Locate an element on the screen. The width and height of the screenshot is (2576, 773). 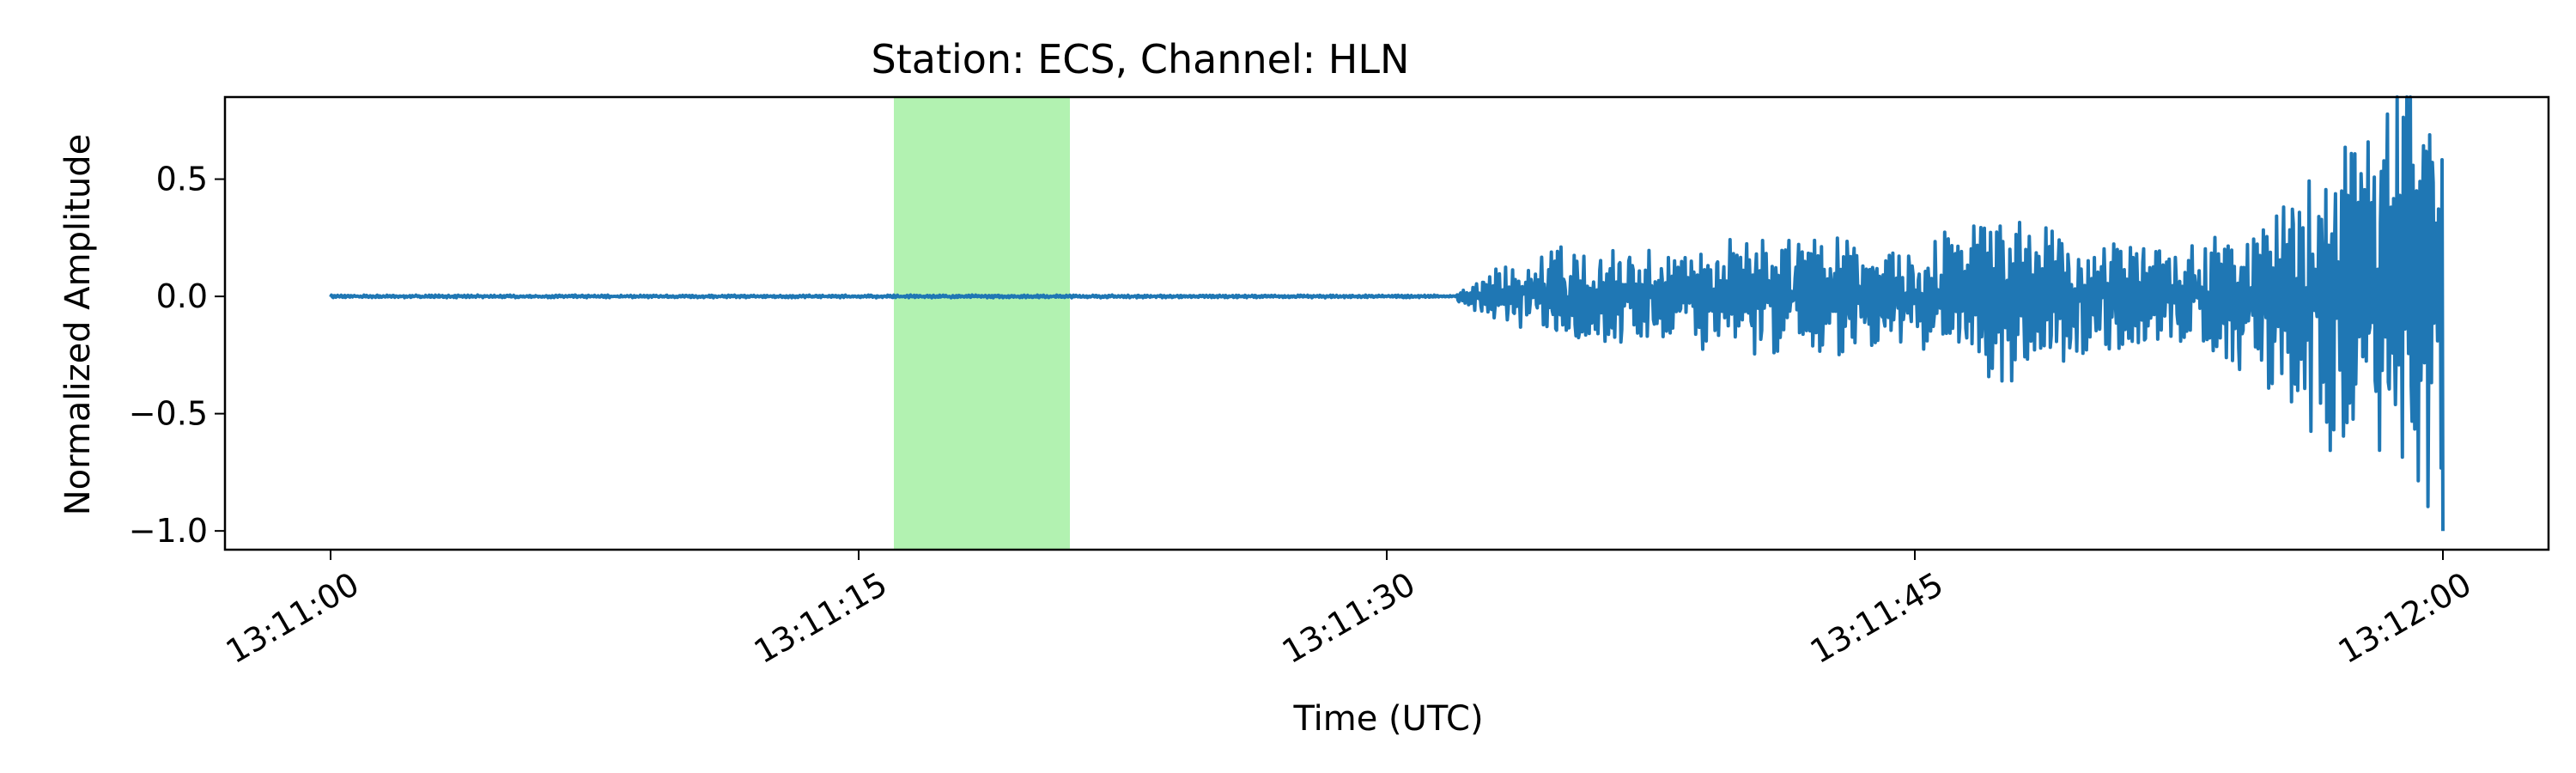
x-tick-label: 13:11:30 is located at coordinates (1349, 618).